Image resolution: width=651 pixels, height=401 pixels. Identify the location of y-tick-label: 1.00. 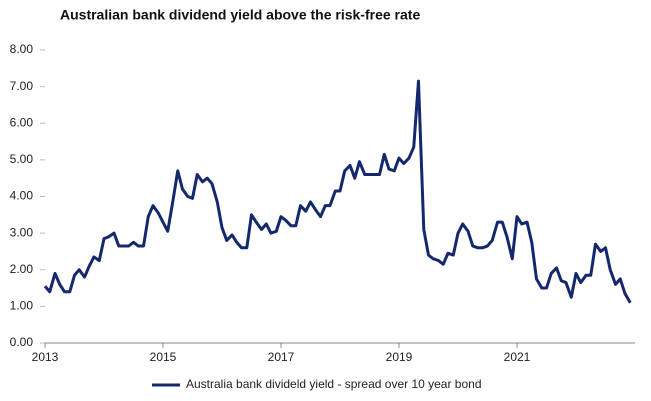
(22, 306).